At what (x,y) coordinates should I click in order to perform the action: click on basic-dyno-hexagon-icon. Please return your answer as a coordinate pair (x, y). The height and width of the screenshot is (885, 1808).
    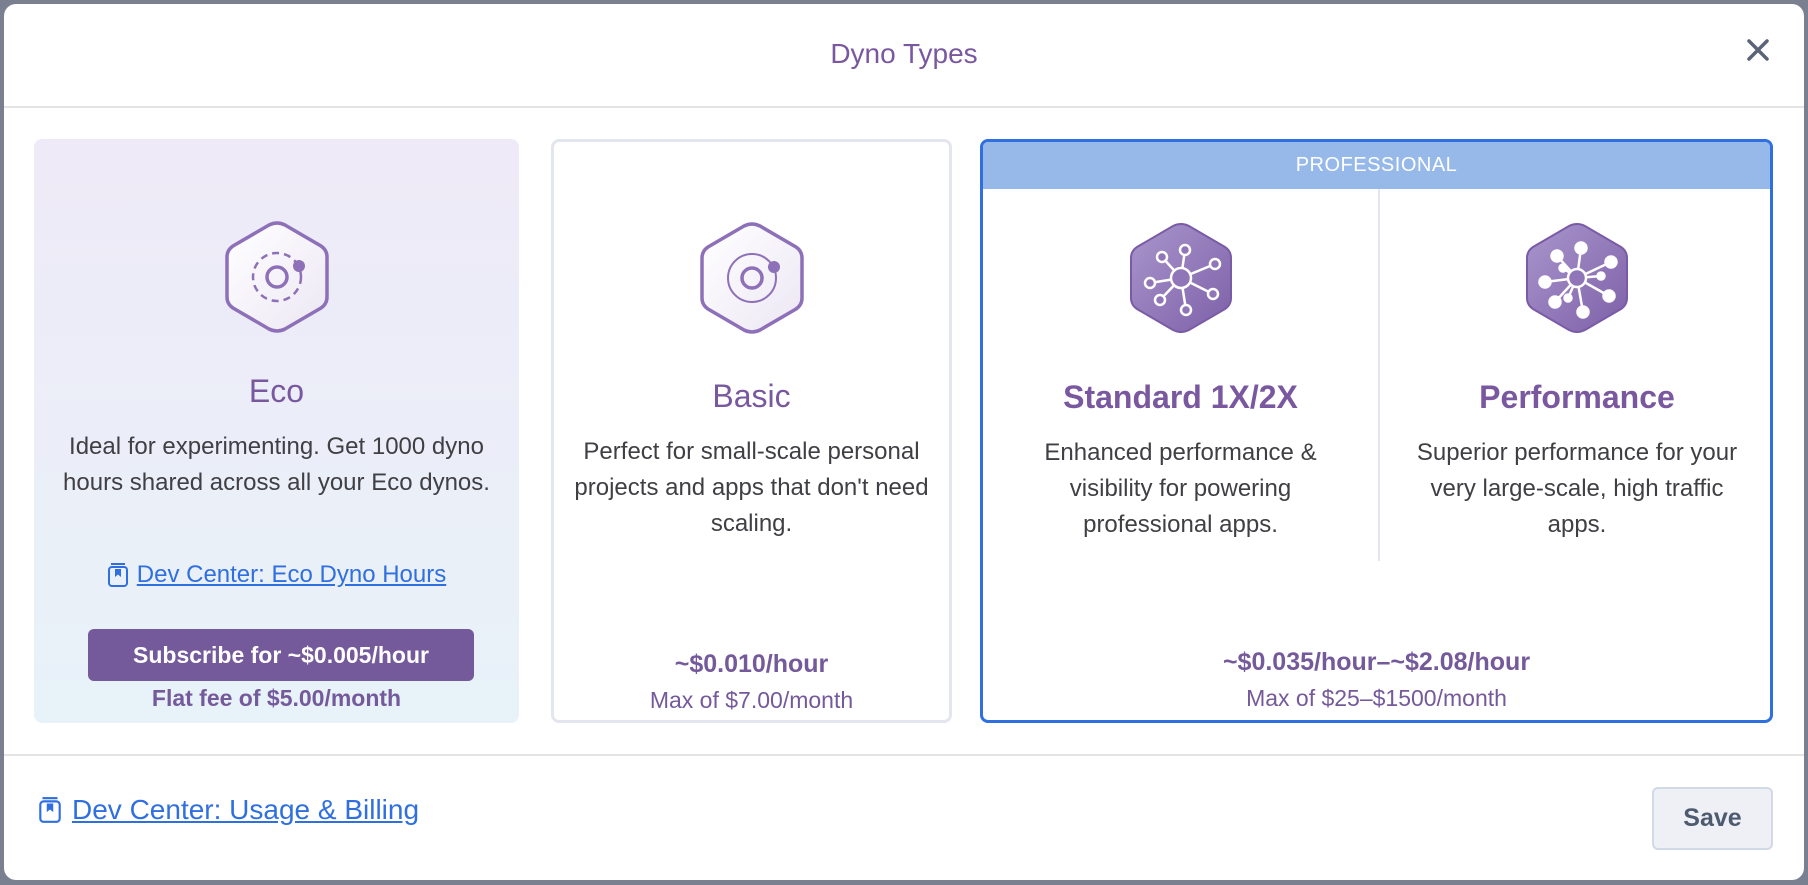
    Looking at the image, I should click on (752, 278).